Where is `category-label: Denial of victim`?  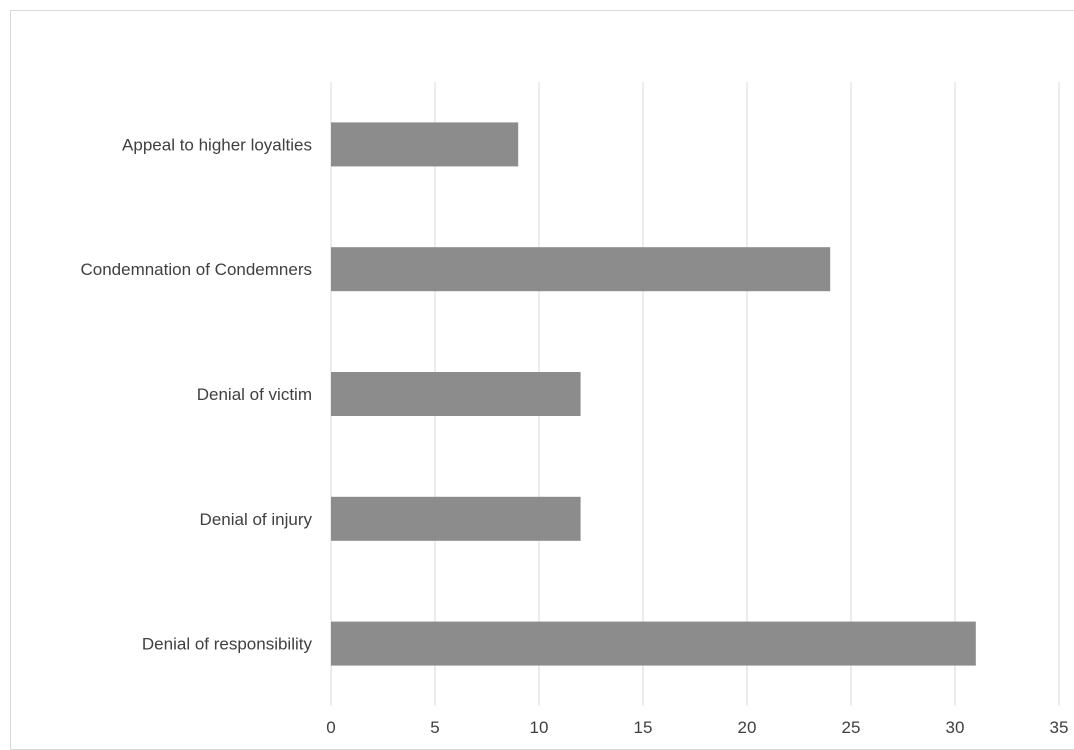 category-label: Denial of victim is located at coordinates (254, 394).